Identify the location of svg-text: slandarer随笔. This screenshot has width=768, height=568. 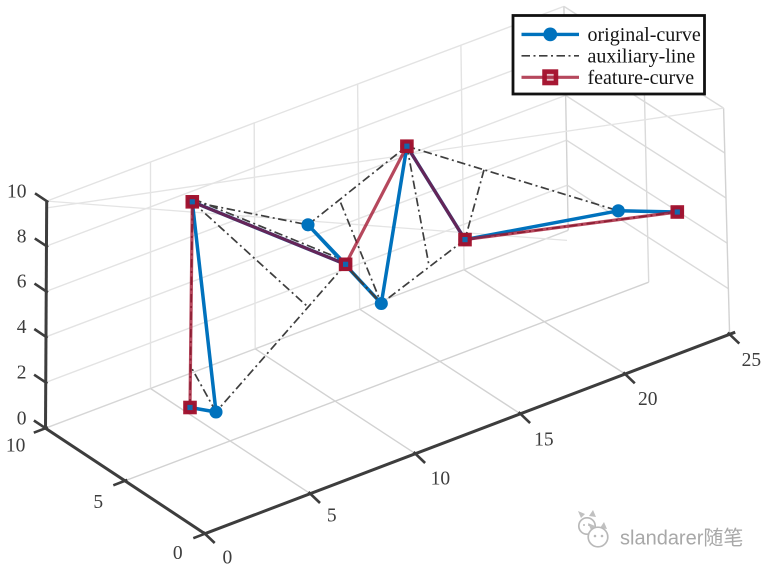
(681, 538).